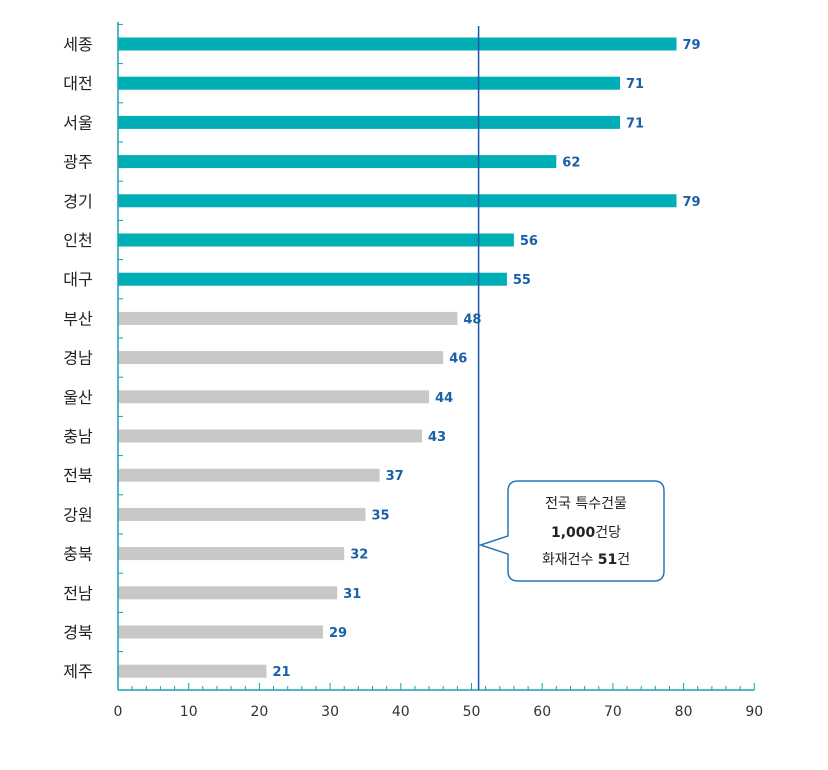 Image resolution: width=828 pixels, height=770 pixels. I want to click on category-label: 경기, so click(77, 201).